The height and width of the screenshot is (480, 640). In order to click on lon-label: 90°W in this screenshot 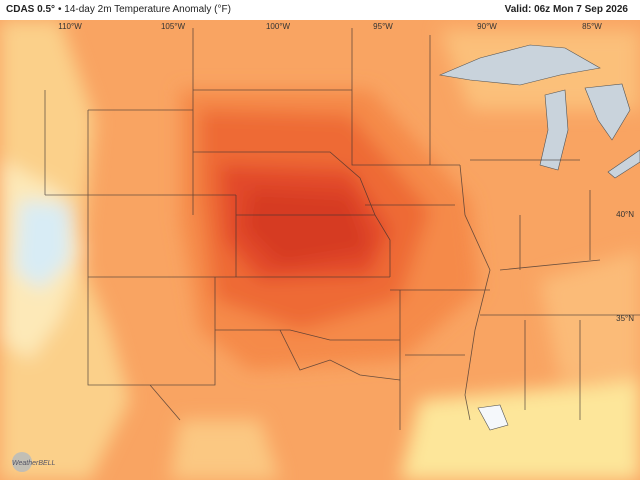, I will do `click(487, 26)`.